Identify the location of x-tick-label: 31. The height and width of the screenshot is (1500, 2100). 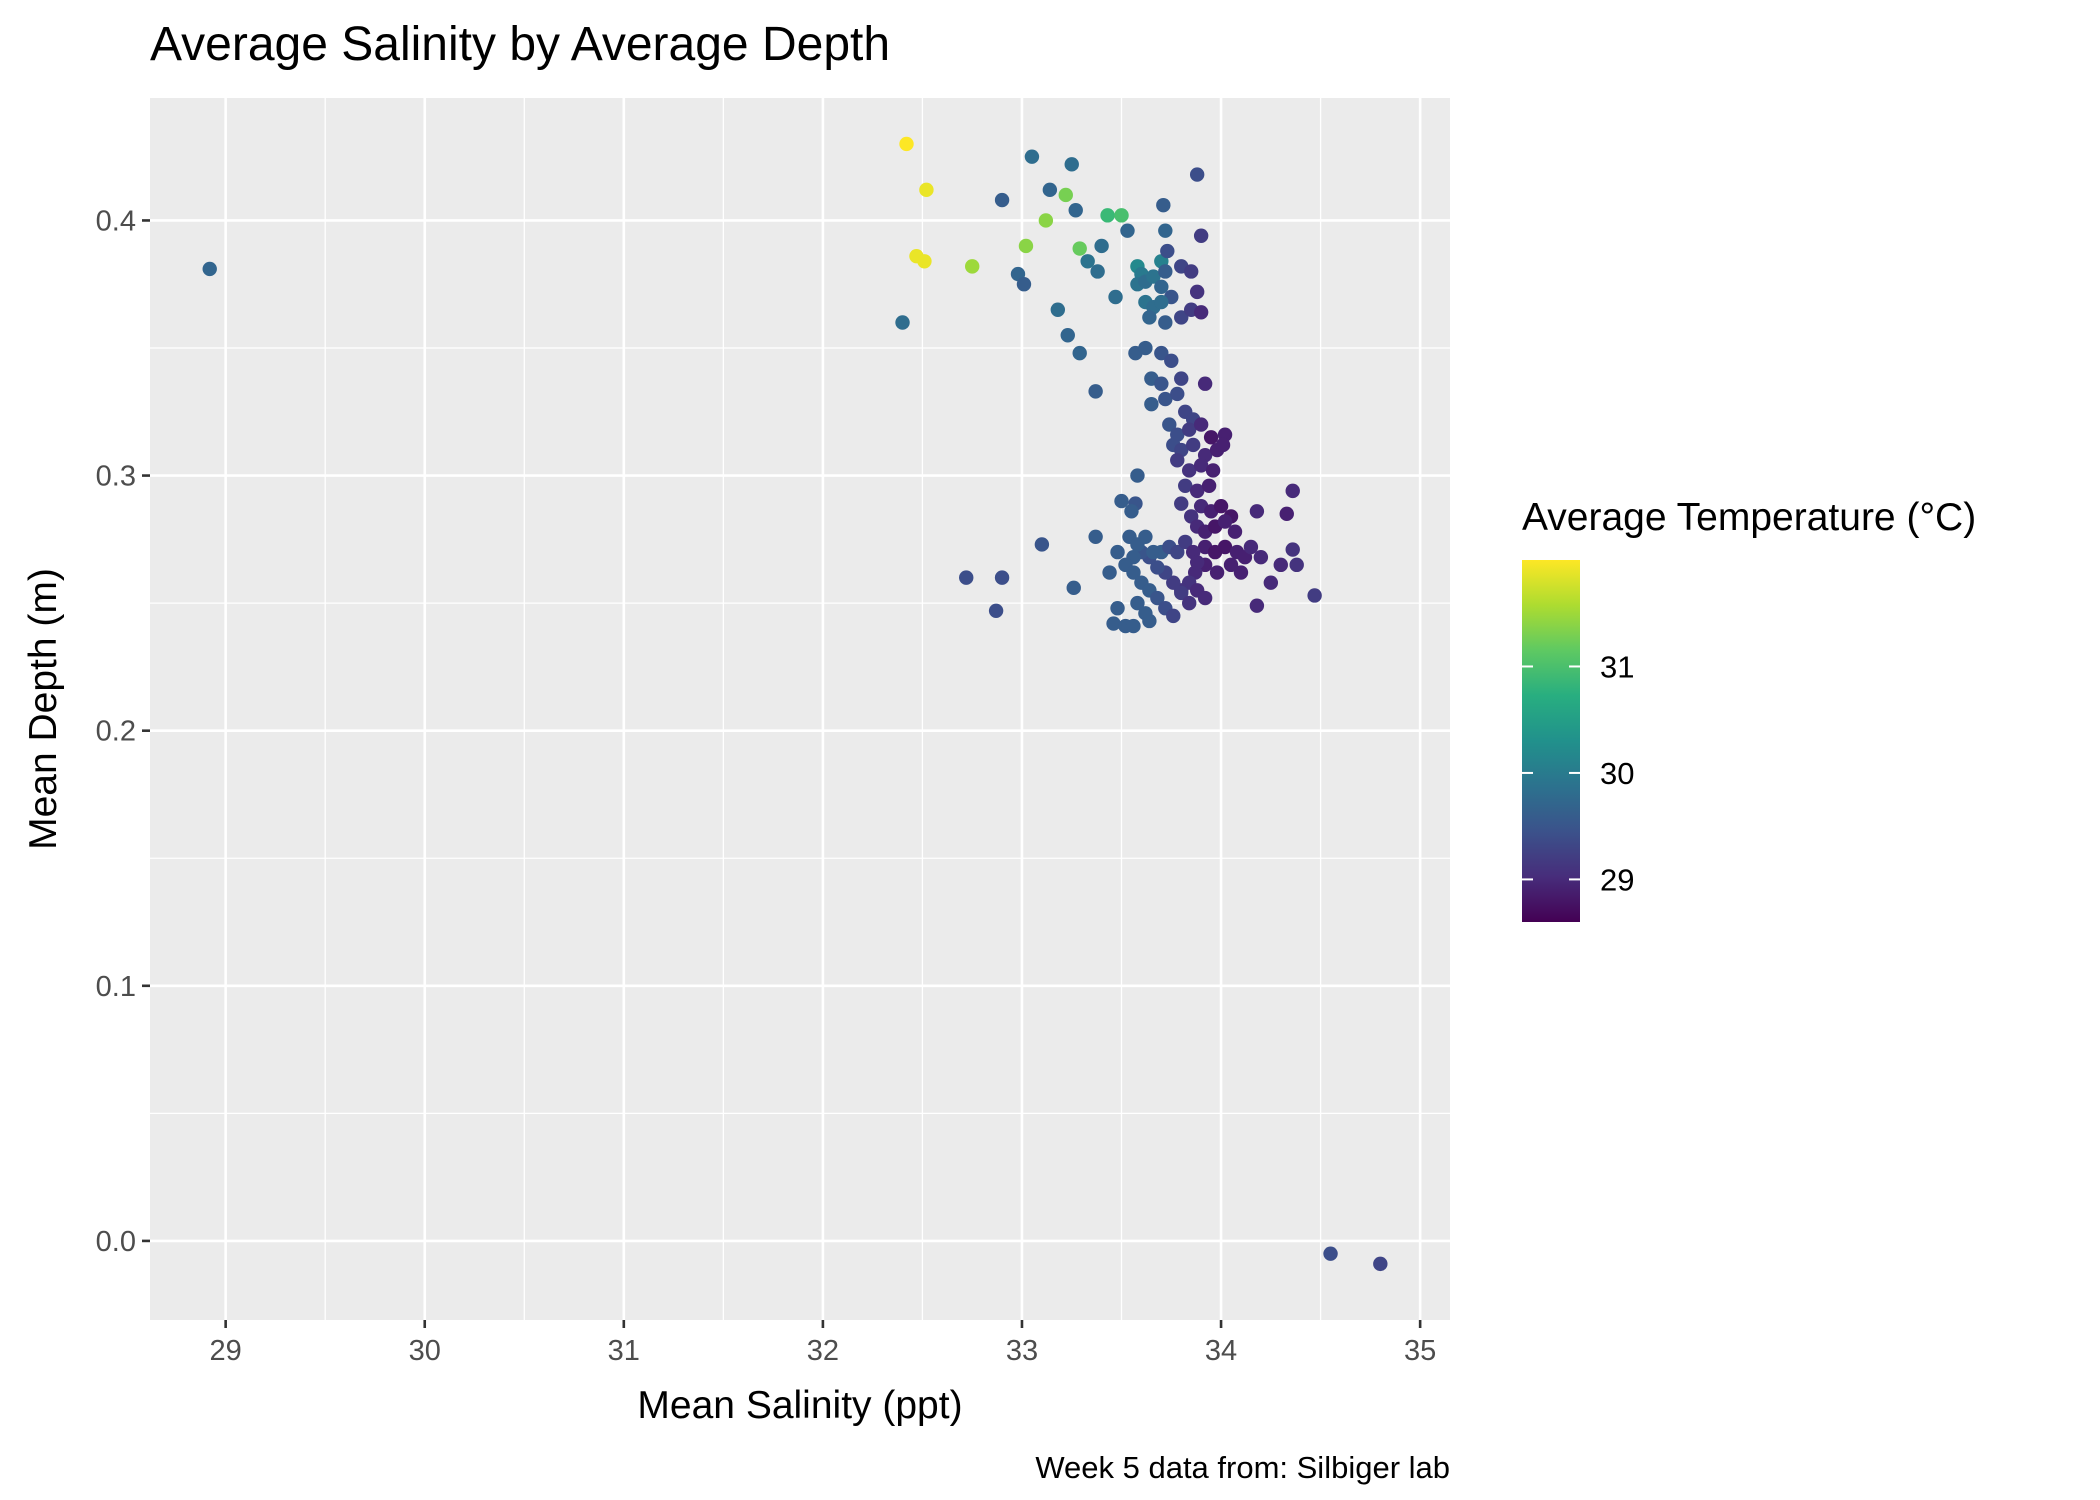
(624, 1351).